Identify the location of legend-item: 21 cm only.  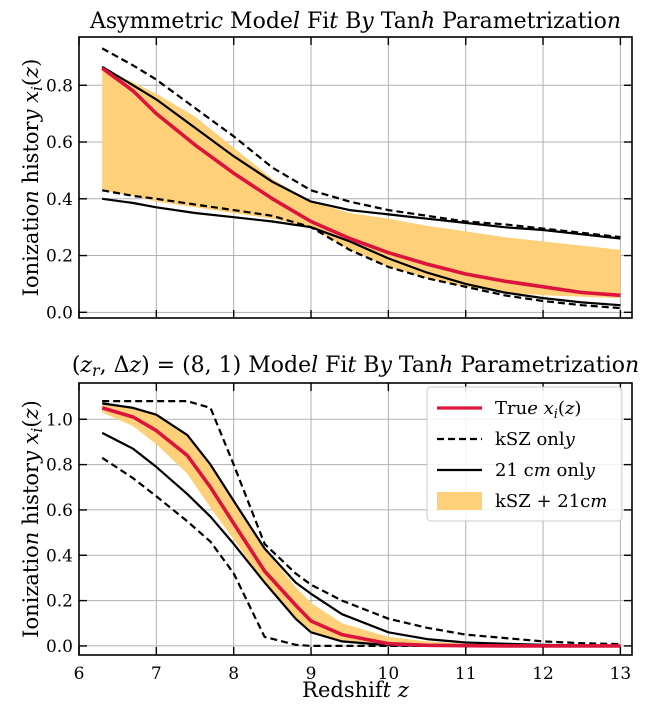
(516, 470).